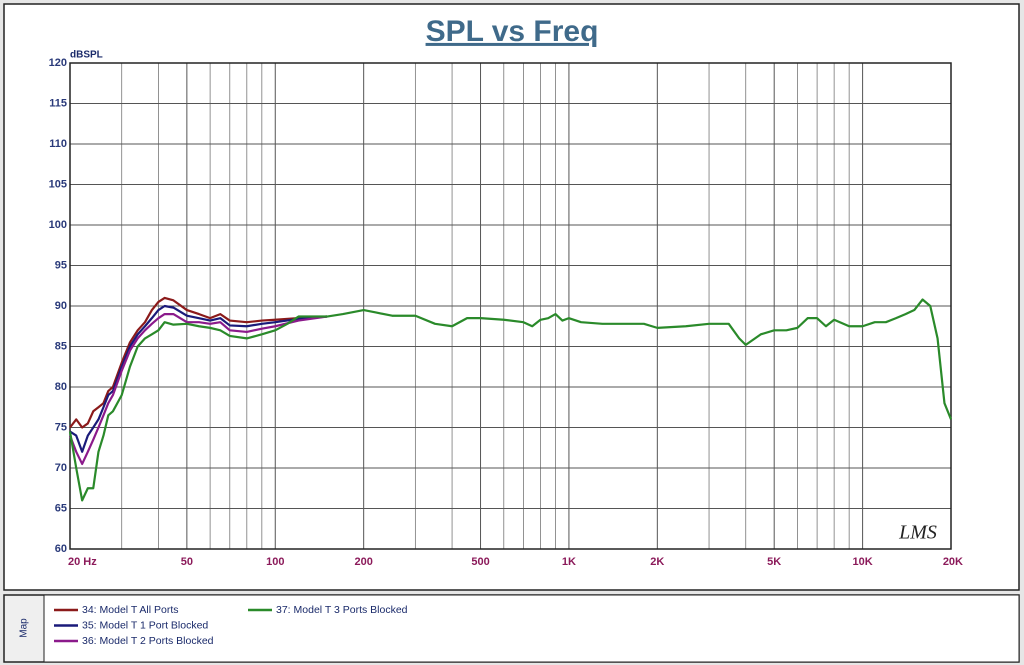 This screenshot has width=1024, height=665. I want to click on y-tick-label: 75, so click(61, 427).